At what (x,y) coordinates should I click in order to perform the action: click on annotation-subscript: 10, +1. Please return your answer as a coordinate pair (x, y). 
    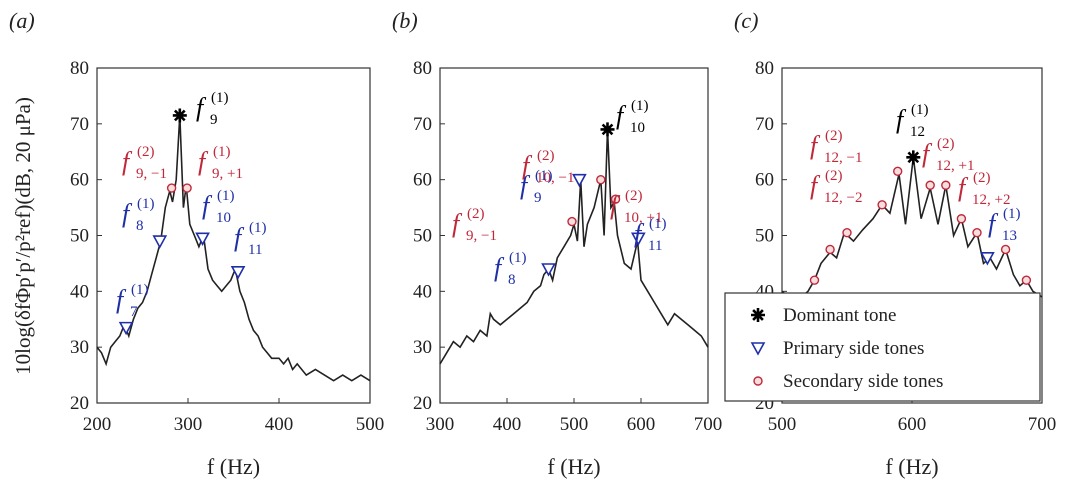
    Looking at the image, I should click on (643, 218).